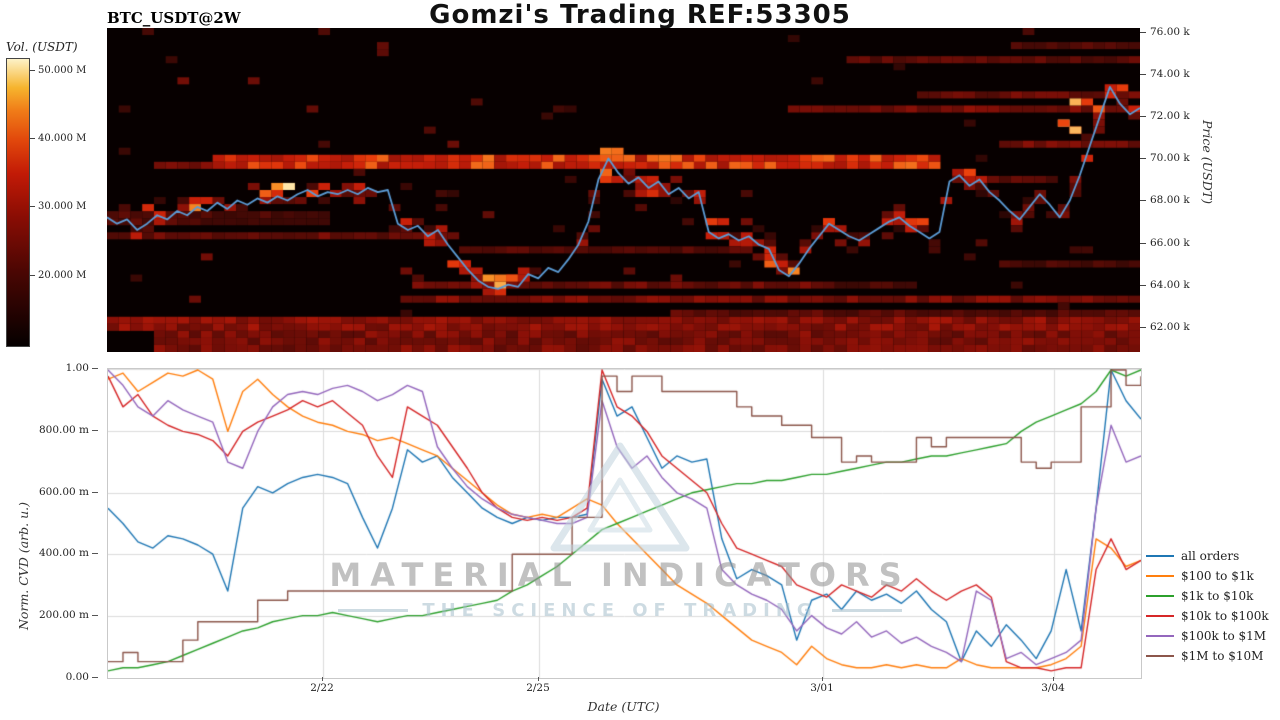 The image size is (1280, 720). What do you see at coordinates (58, 677) in the screenshot?
I see `y-tick: 0.00` at bounding box center [58, 677].